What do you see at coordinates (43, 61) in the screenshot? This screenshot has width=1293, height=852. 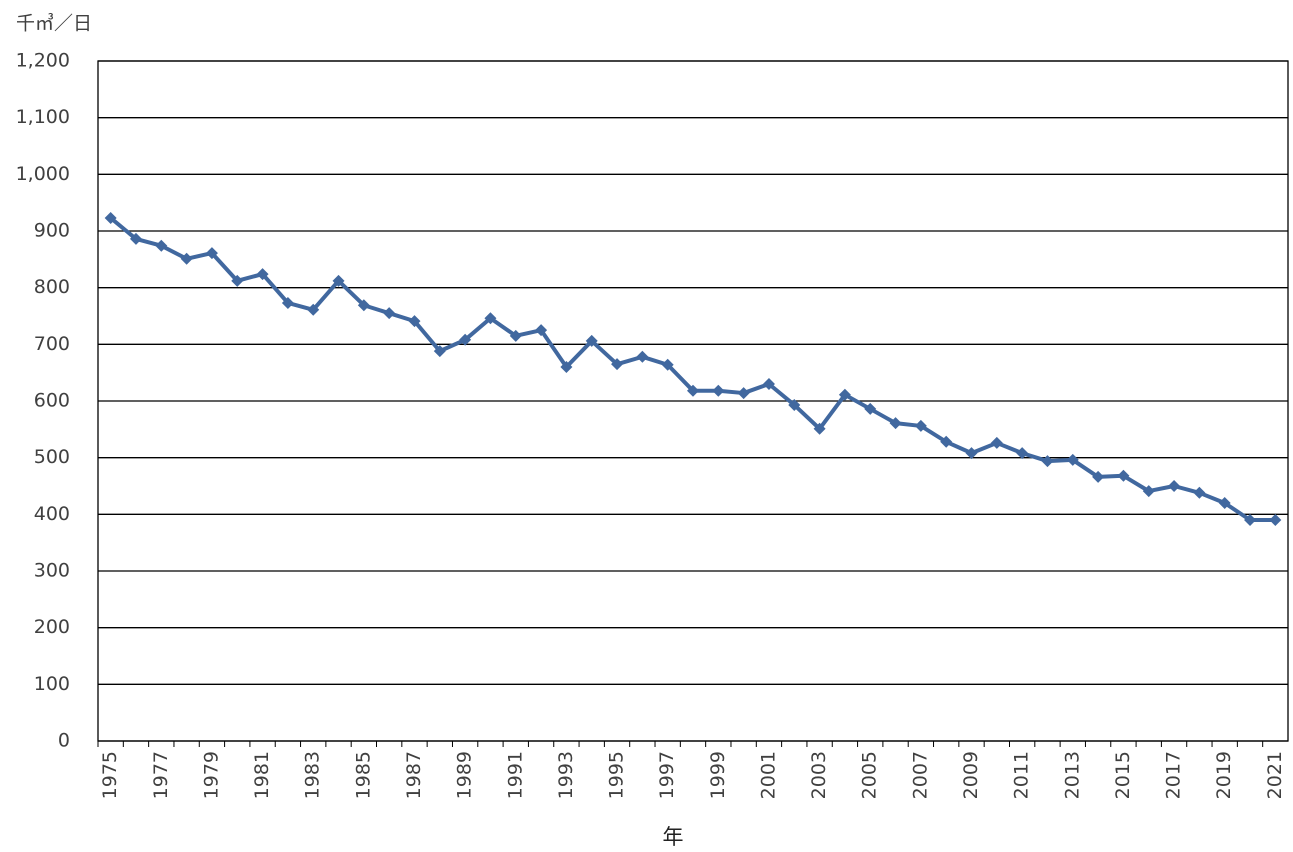 I see `y-tick-label: 1,200` at bounding box center [43, 61].